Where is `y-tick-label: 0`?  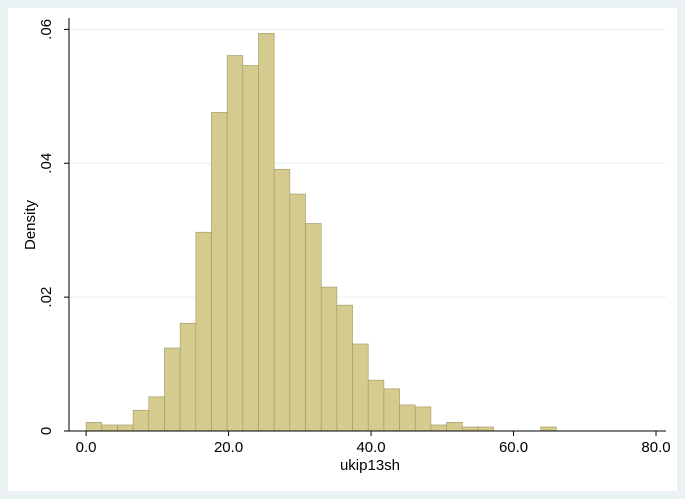
y-tick-label: 0 is located at coordinates (46, 431).